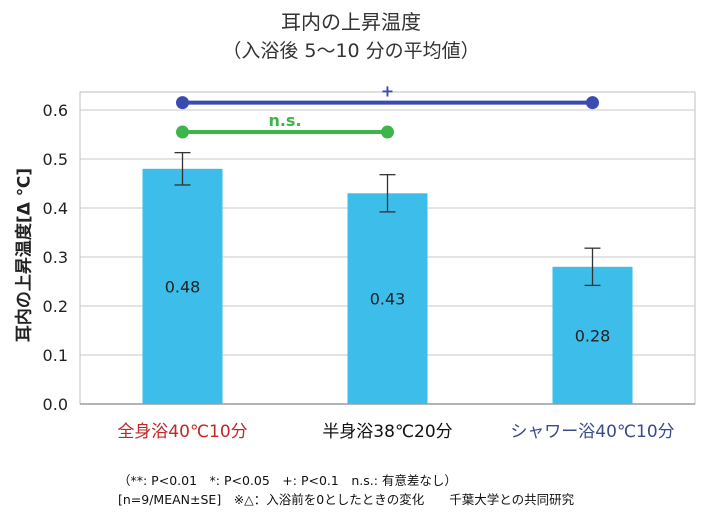 Image resolution: width=702 pixels, height=515 pixels. I want to click on x-tick-label: 全身浴40℃10分, so click(182, 432).